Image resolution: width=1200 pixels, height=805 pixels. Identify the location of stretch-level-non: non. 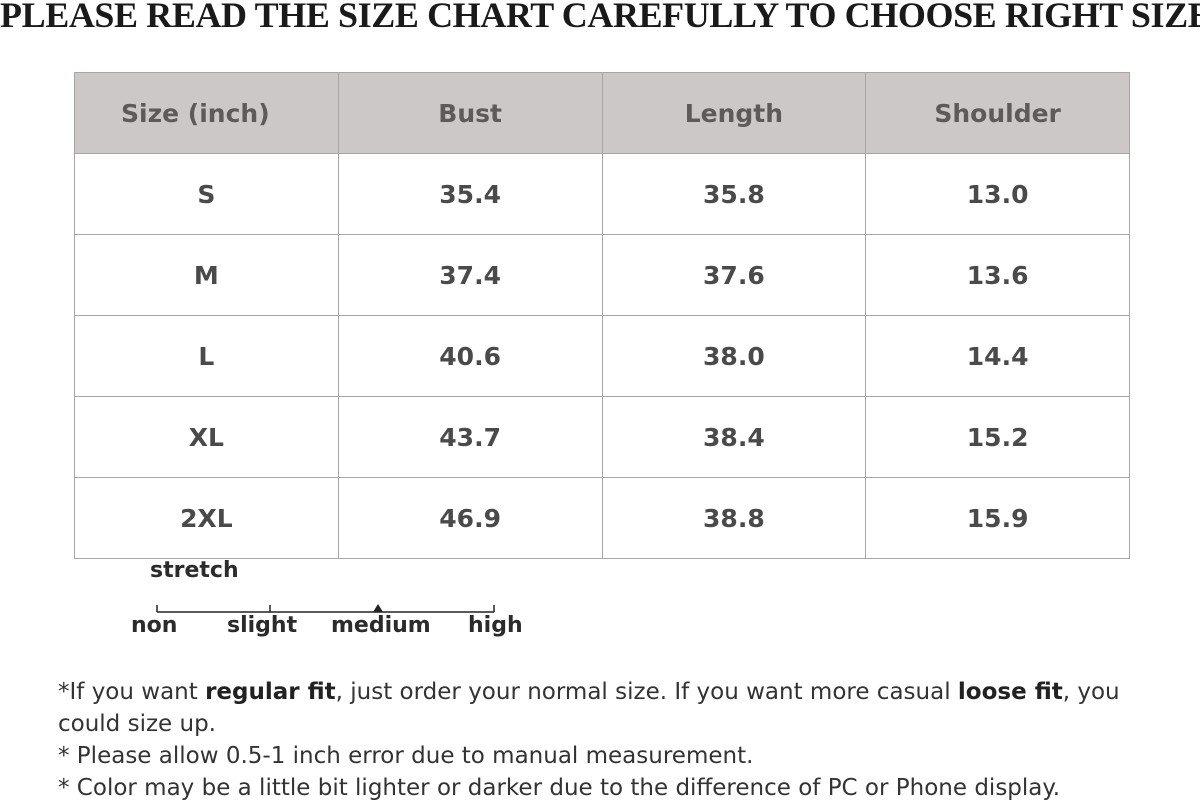
(154, 625).